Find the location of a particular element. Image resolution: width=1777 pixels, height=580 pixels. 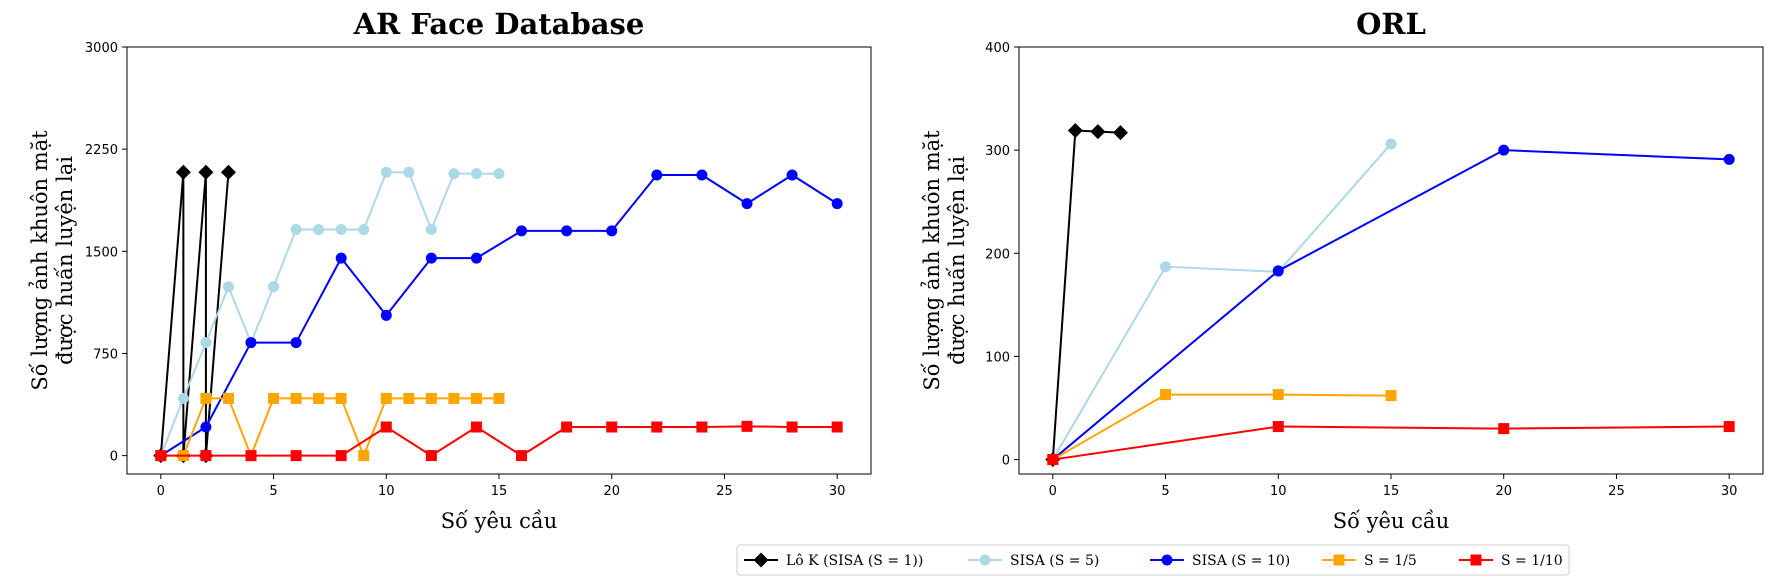

legend-label: Lô K (SISA (S = 1)) is located at coordinates (854, 561).